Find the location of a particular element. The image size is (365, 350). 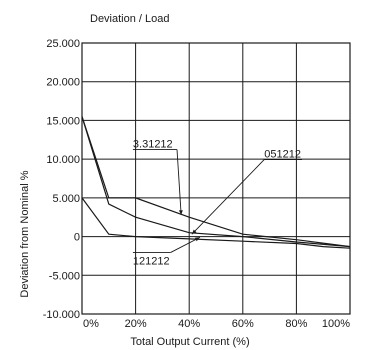

annotation-label-051212: 051212 is located at coordinates (282, 155).